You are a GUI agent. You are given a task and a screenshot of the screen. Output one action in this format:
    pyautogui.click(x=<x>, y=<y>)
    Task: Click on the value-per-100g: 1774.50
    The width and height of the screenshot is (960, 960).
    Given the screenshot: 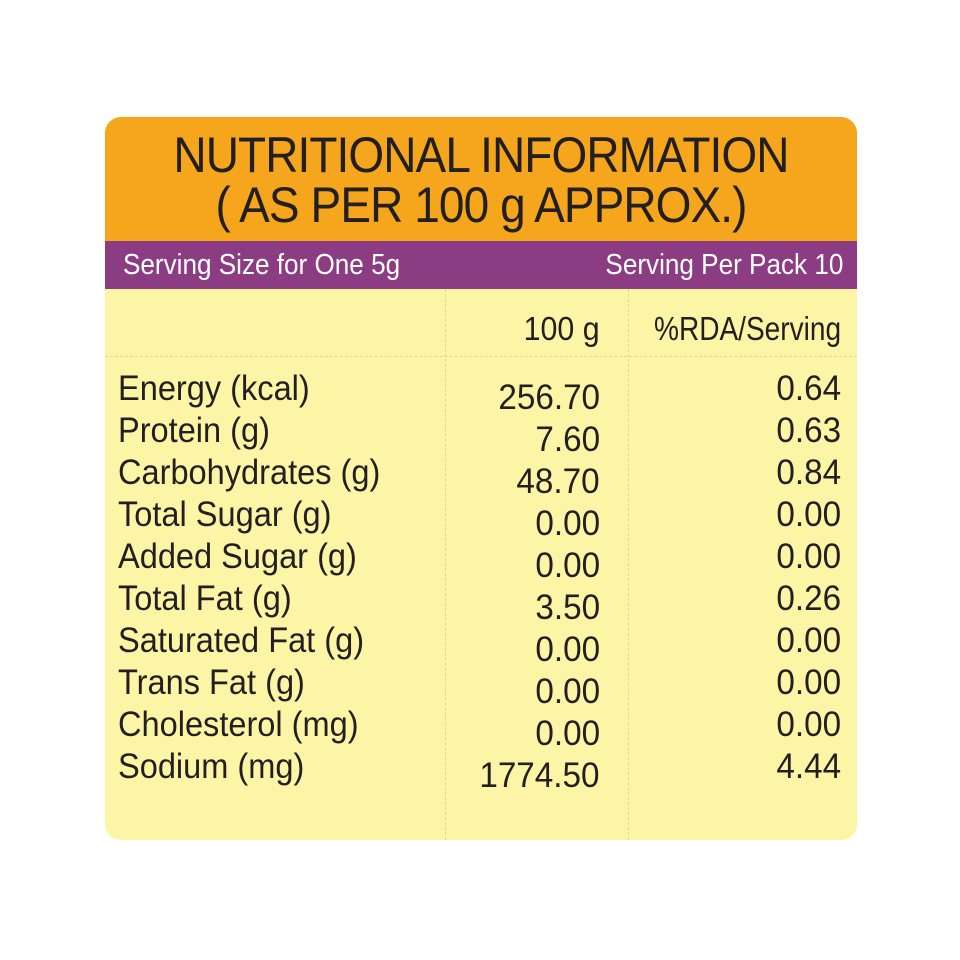 What is the action you would take?
    pyautogui.click(x=539, y=775)
    